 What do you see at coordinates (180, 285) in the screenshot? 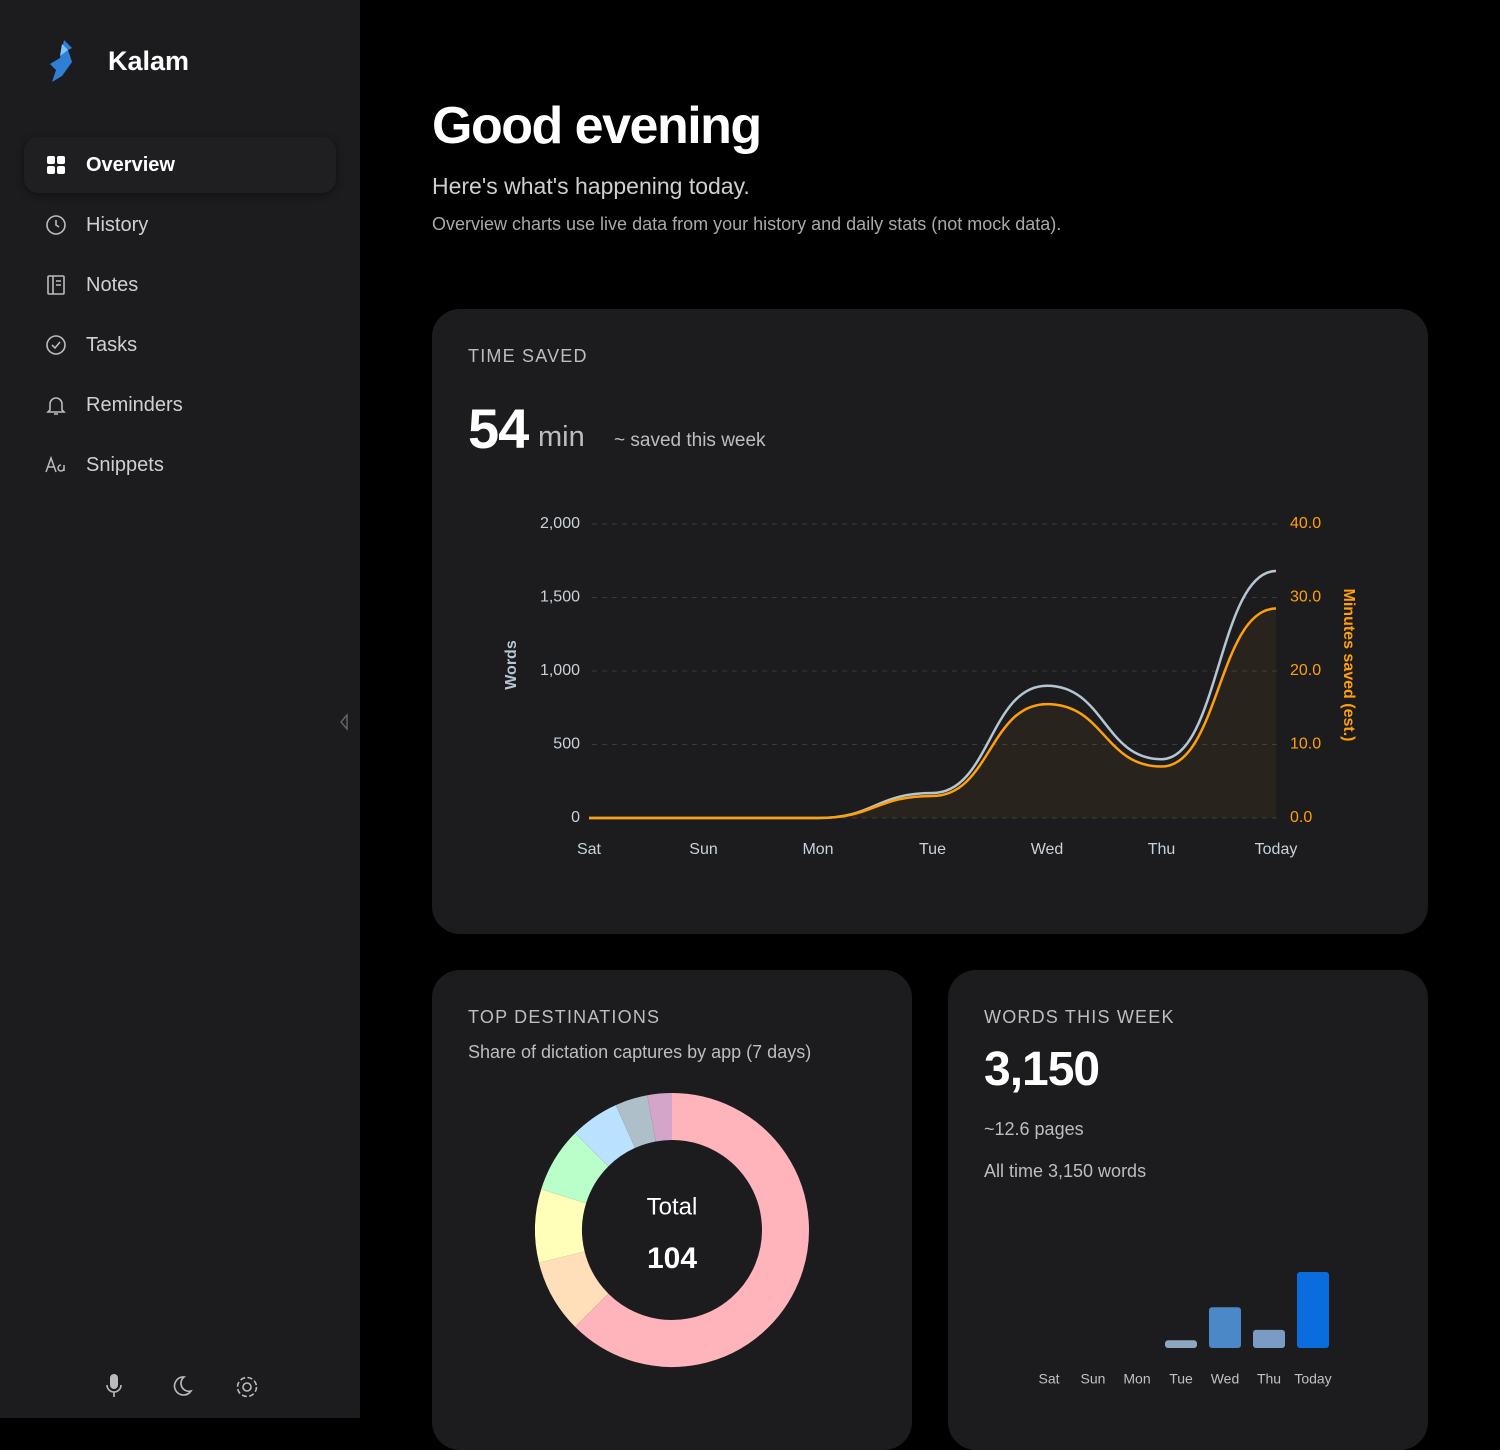
I see `nav-item: Notes` at bounding box center [180, 285].